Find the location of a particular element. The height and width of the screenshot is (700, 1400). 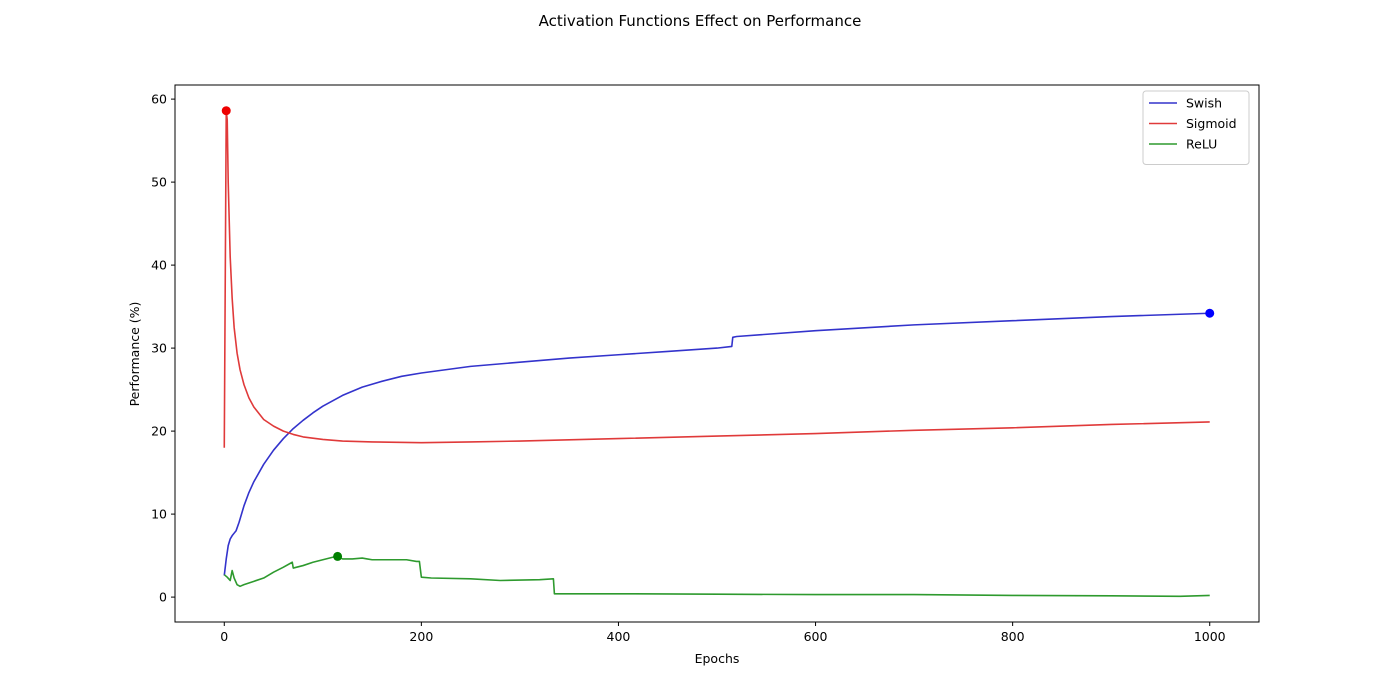

legend: Swish Sigmoid ReLU is located at coordinates (1196, 127).